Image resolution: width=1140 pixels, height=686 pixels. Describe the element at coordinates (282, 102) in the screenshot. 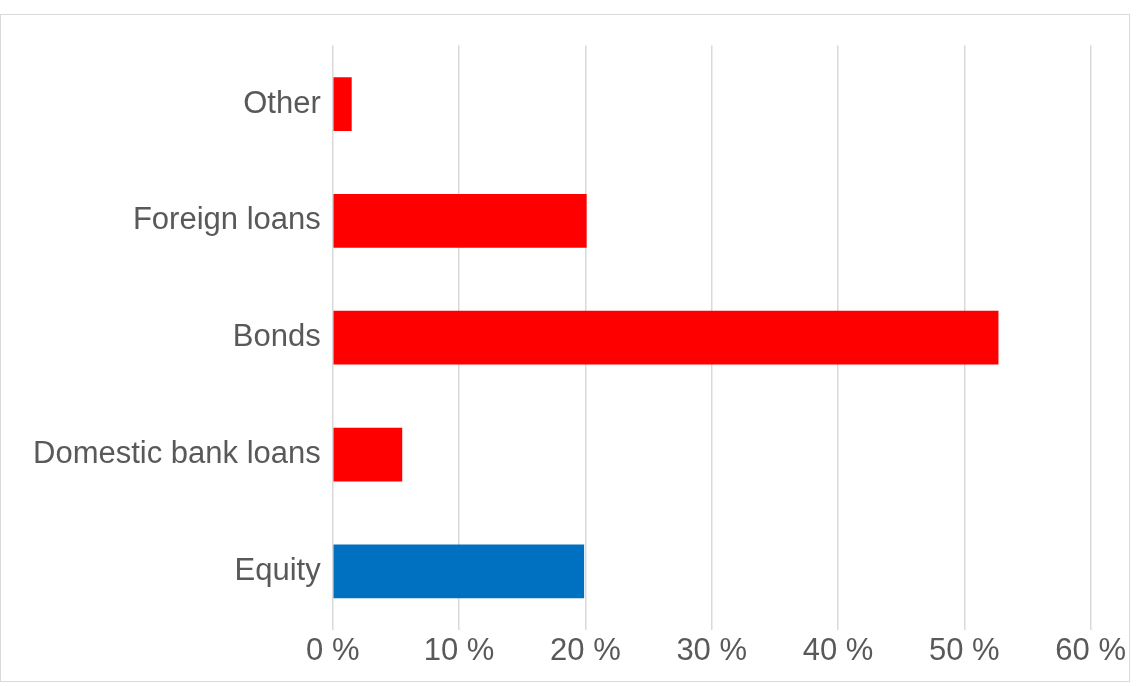

I see `y-tick-label: Other` at that location.